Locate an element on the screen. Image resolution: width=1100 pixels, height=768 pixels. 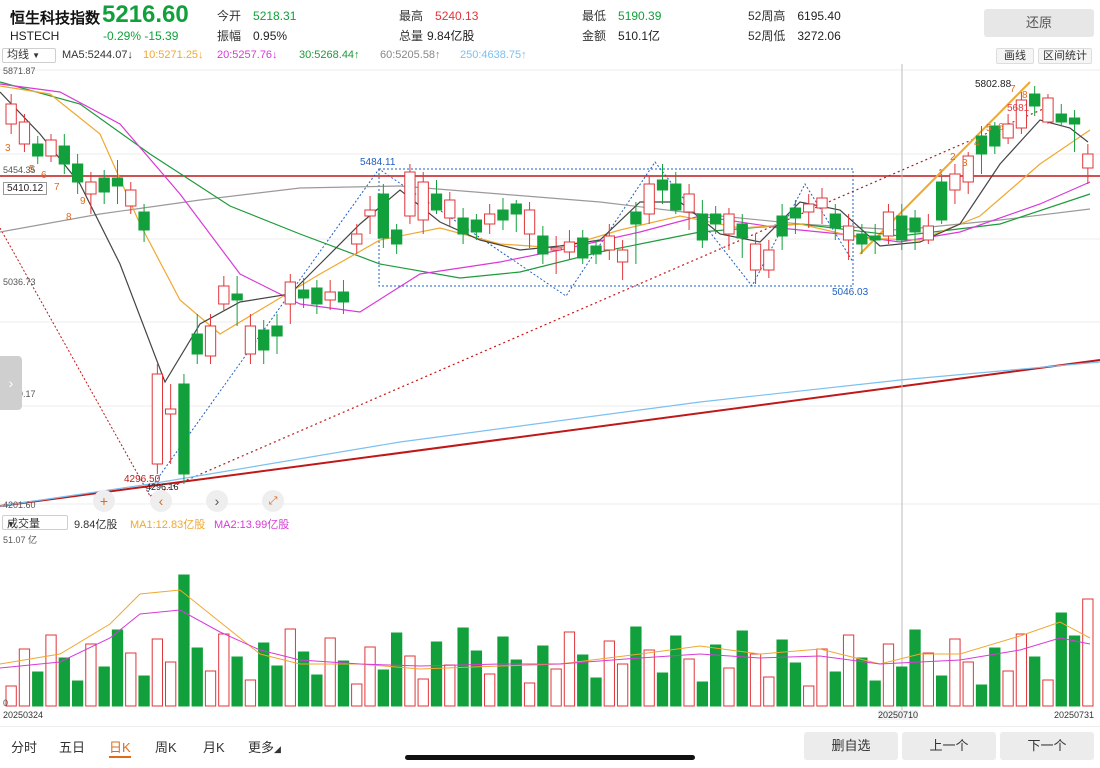
fullscreen-button: ⤢ is located at coordinates (273, 501).